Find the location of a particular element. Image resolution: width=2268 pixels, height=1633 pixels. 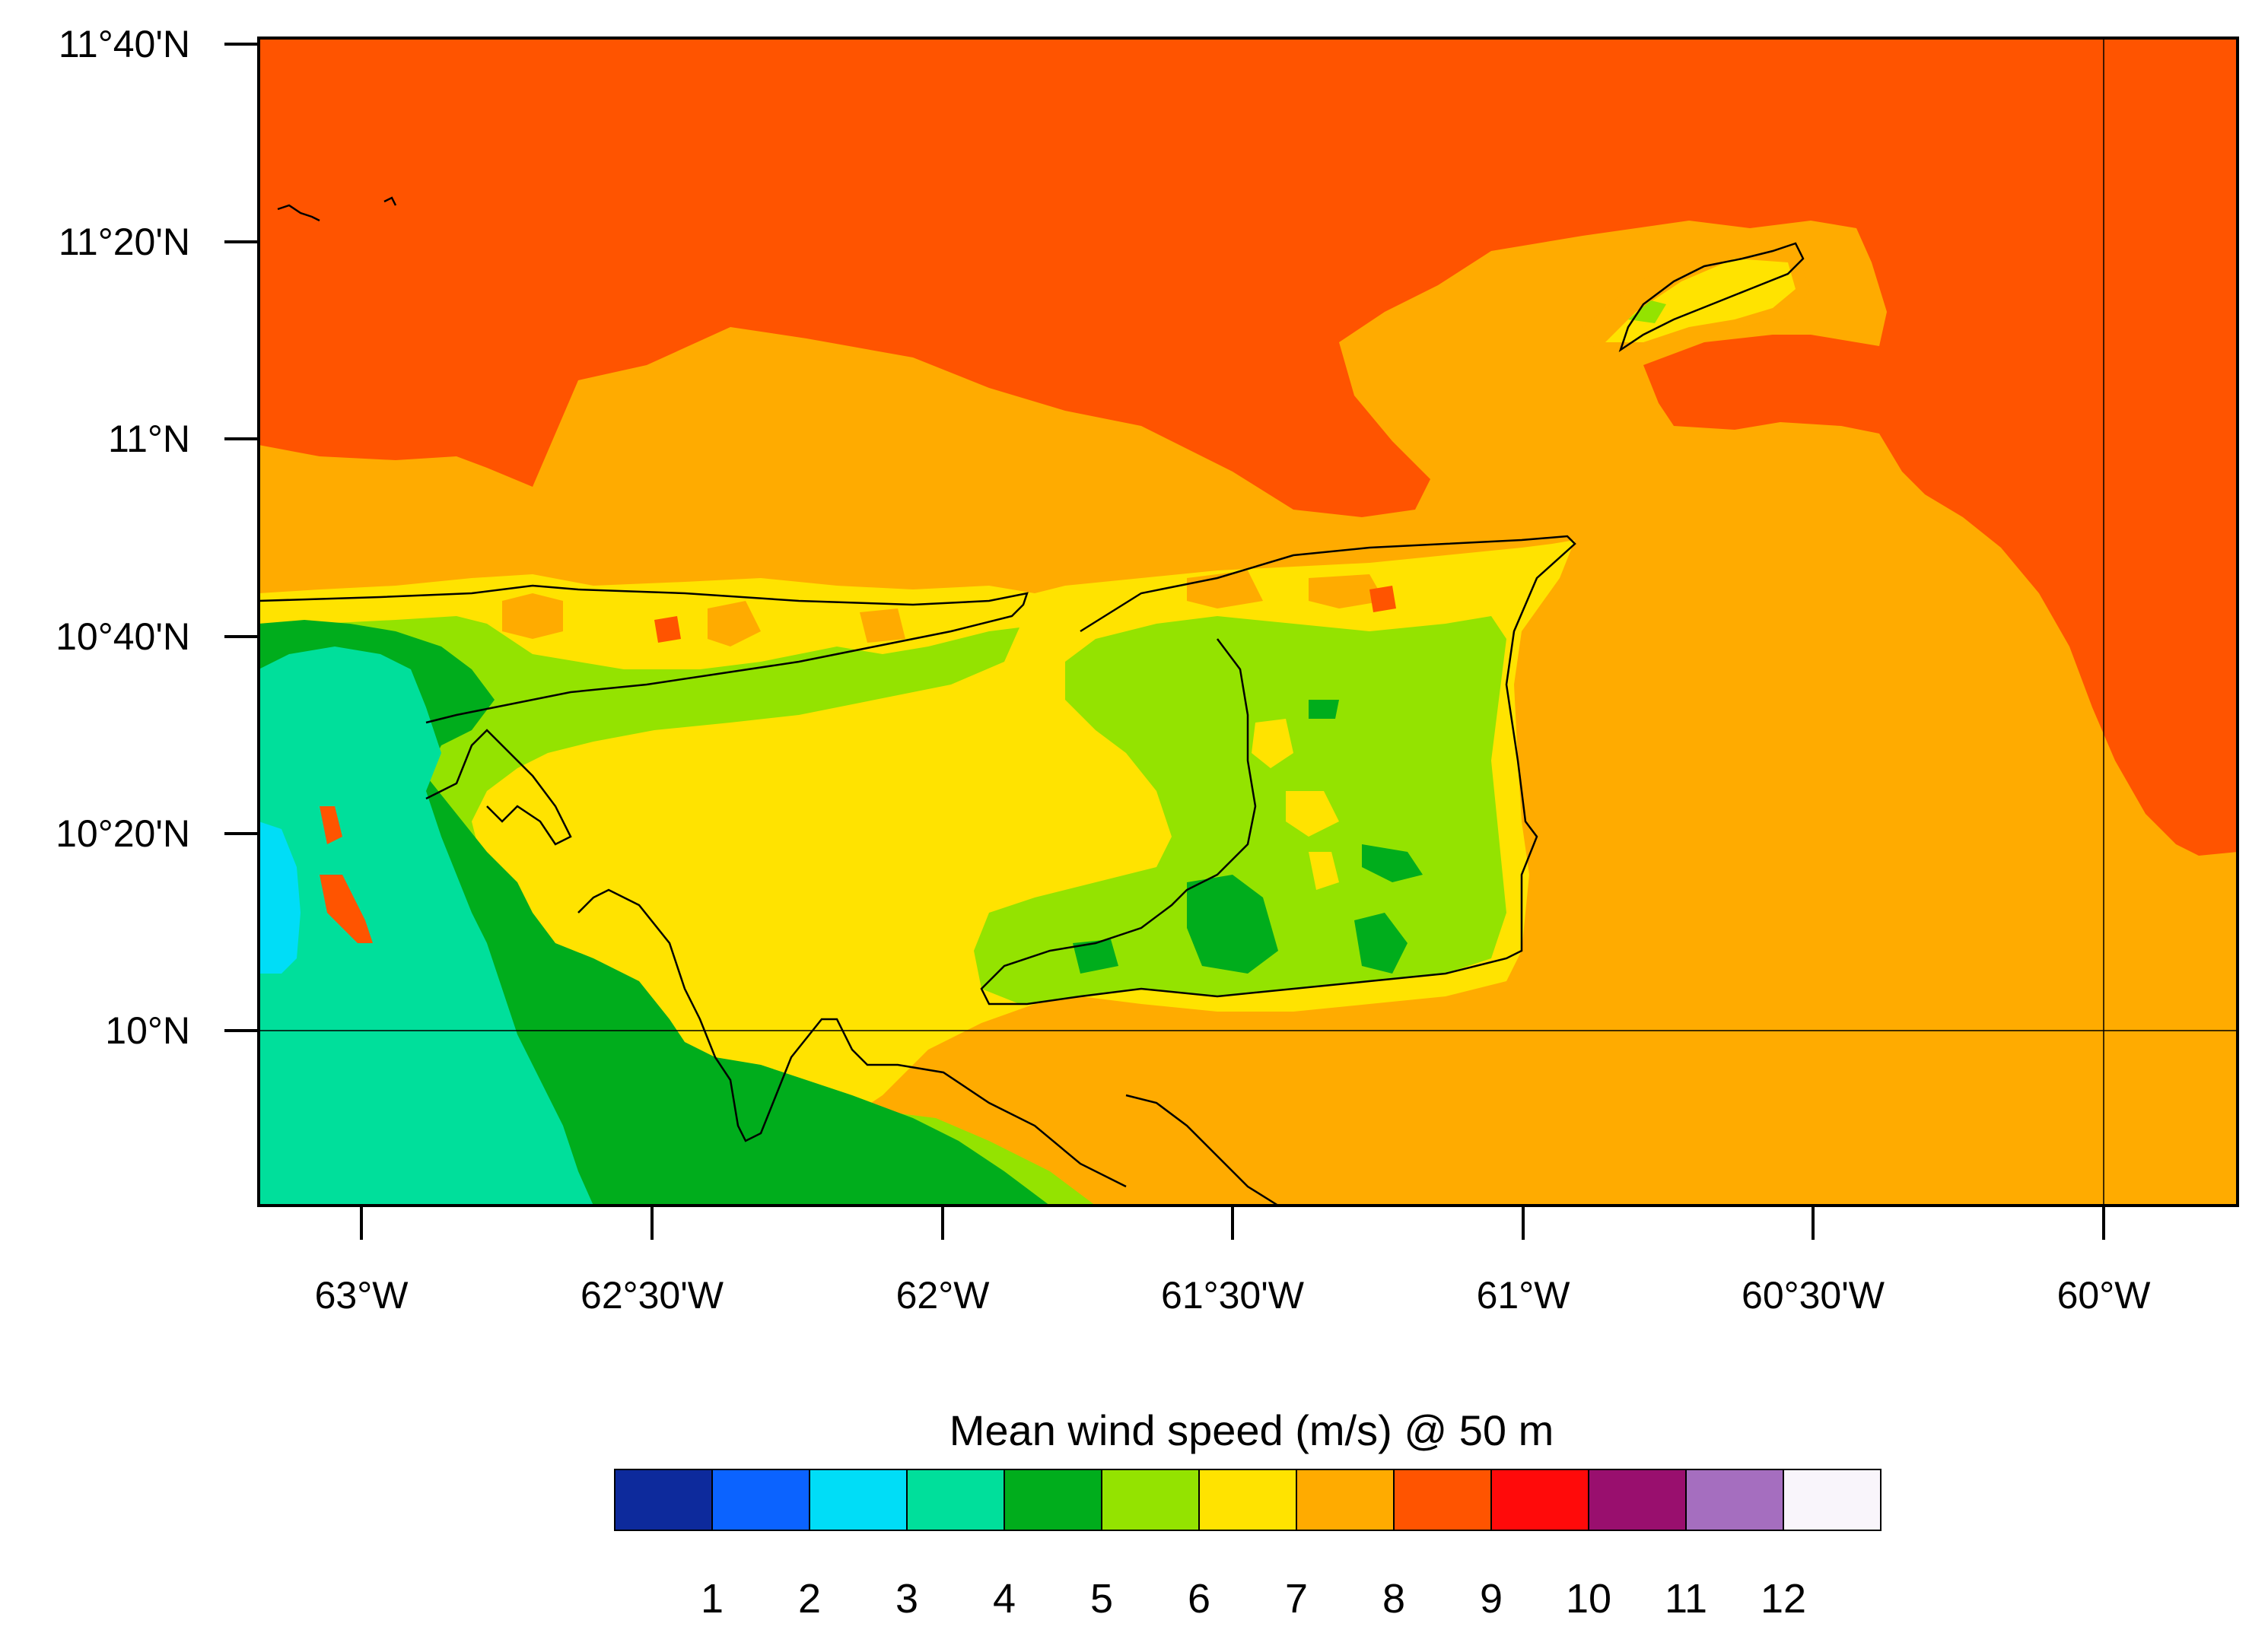

x-tick-label: 60°30'W is located at coordinates (1813, 1295).